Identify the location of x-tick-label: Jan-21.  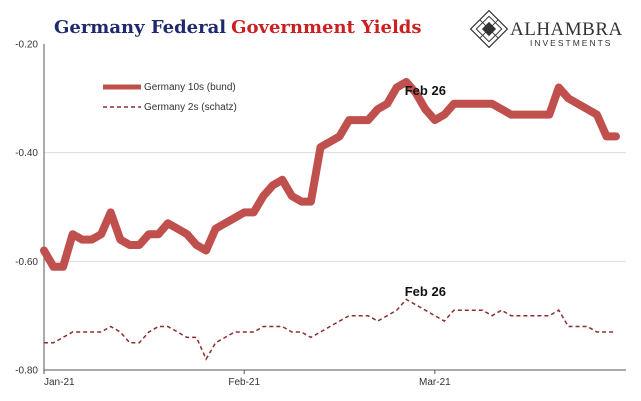
(59, 382).